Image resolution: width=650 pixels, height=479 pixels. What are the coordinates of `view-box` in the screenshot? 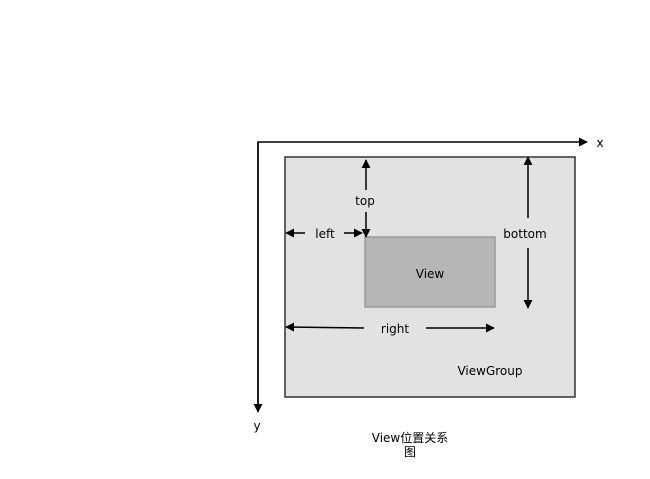 It's located at (430, 272).